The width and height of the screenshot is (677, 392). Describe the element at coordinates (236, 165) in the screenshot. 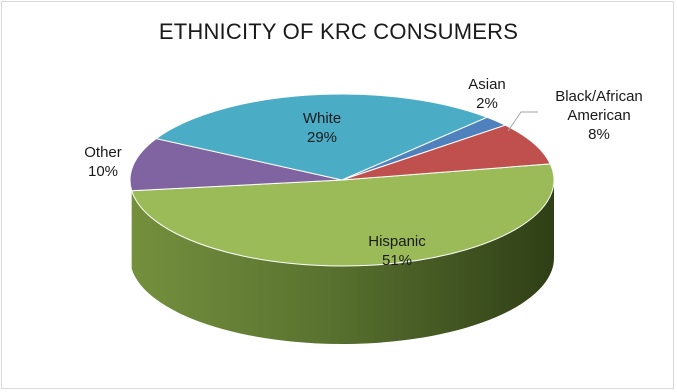

I see `slice-other` at that location.